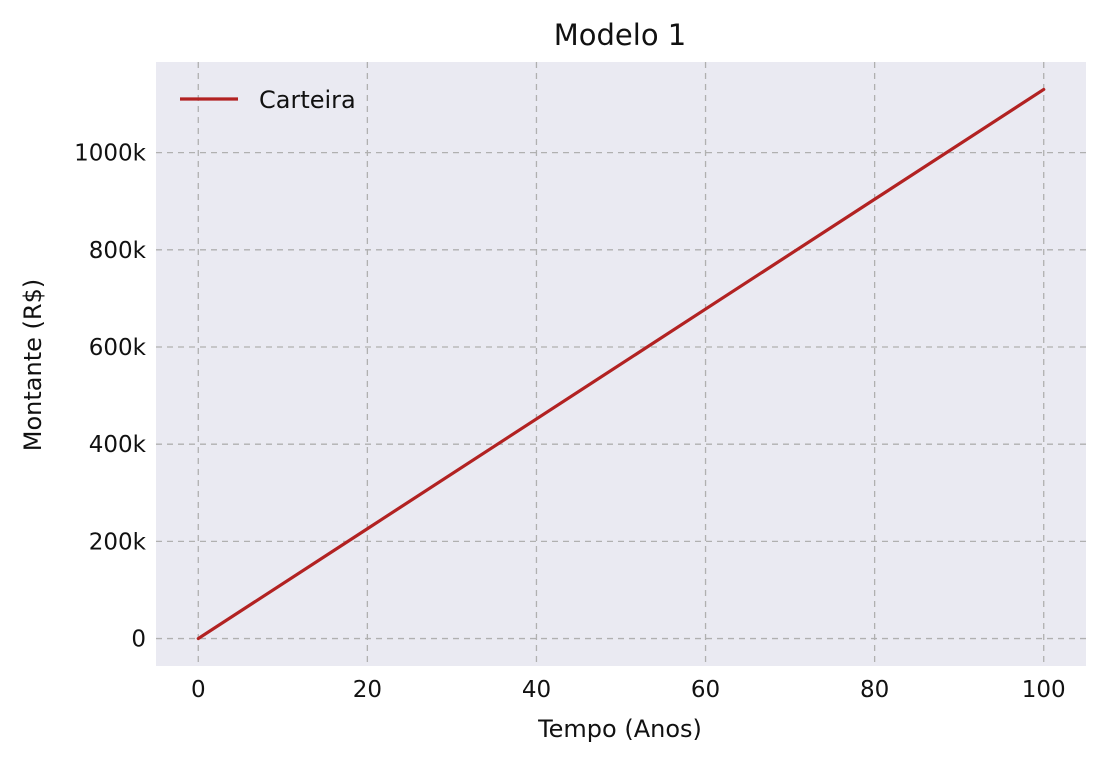  I want to click on x-tick-label: 40, so click(536, 690).